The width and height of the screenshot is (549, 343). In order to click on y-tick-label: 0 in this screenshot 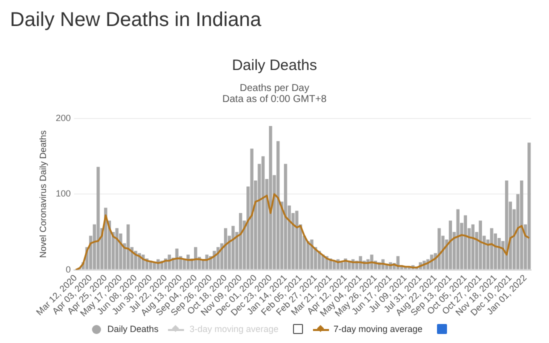, I will do `click(68, 269)`.